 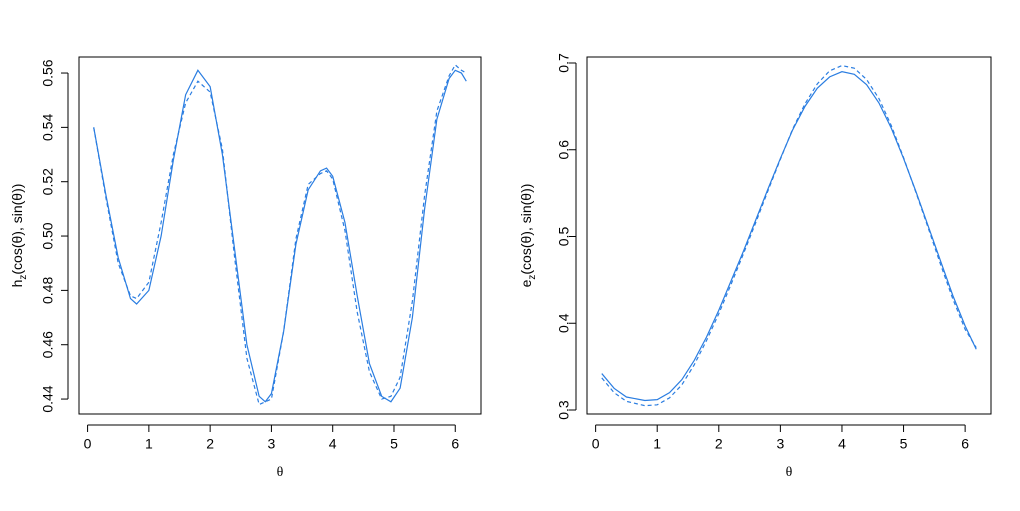 What do you see at coordinates (564, 323) in the screenshot?
I see `y-tick-label: 0.4` at bounding box center [564, 323].